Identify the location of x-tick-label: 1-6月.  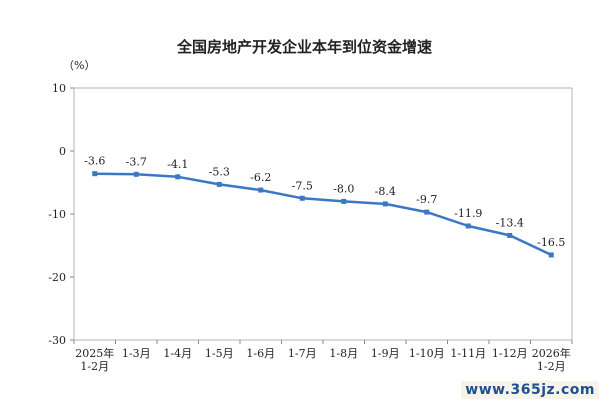
(260, 353).